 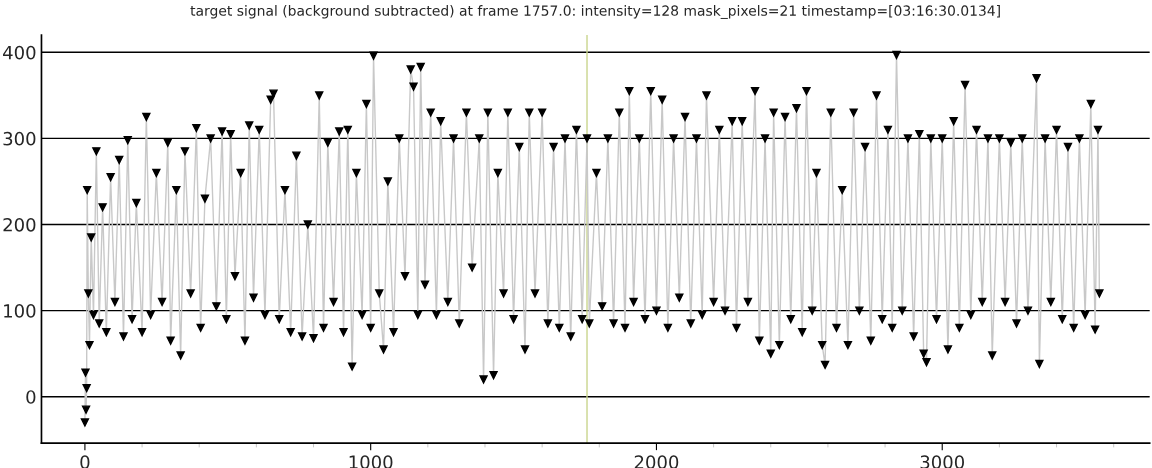 I want to click on chart-title: target signal (background subtracted) at frame 1757.0: intensity=128 mask_pixels=21 timestamp=[03:16:30.0134], so click(x=595, y=12).